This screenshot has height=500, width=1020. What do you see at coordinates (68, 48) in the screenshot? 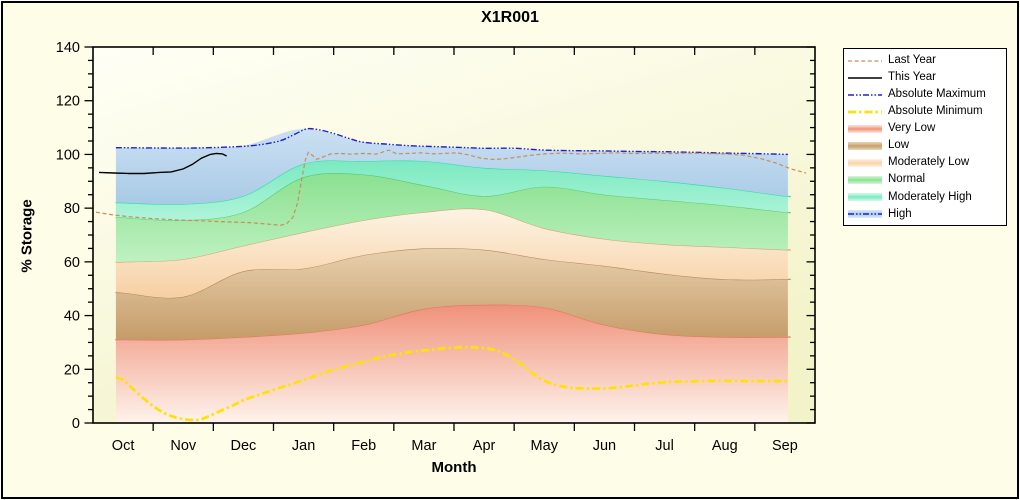
I see `svg-text: 140` at bounding box center [68, 48].